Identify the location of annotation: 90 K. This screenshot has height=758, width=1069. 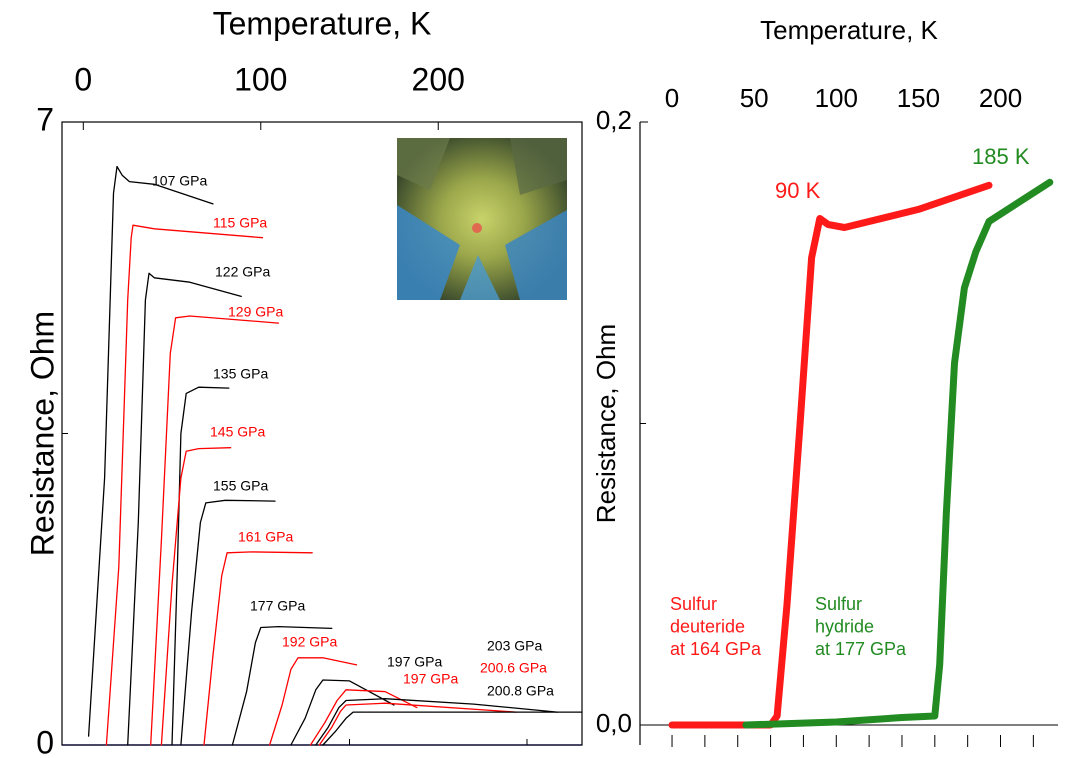
(798, 190).